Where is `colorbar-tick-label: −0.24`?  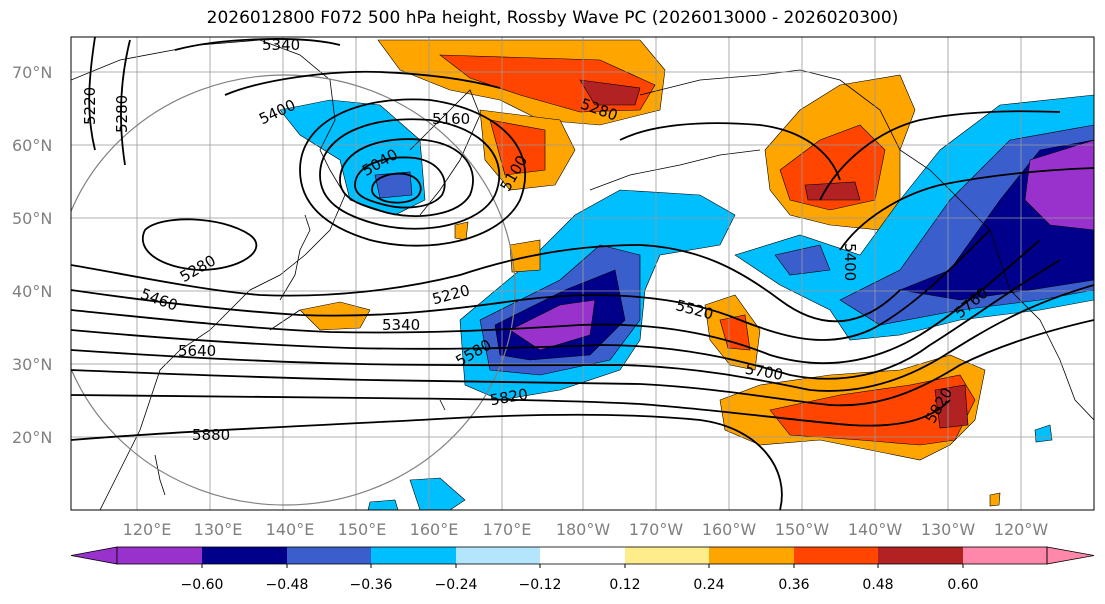
colorbar-tick-label: −0.24 is located at coordinates (456, 585).